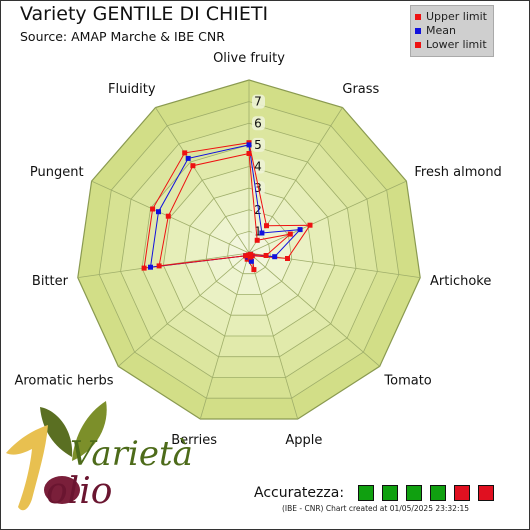 The width and height of the screenshot is (530, 530). I want to click on axis-label: Apple, so click(303, 440).